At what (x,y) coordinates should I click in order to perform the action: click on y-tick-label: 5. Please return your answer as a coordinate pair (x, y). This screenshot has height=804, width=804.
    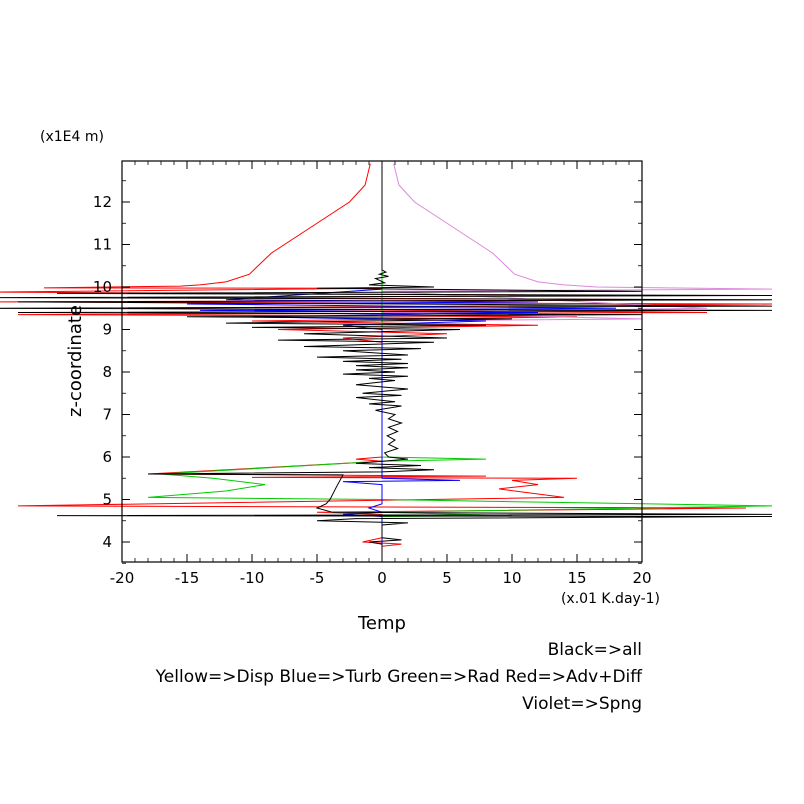
    Looking at the image, I should click on (107, 500).